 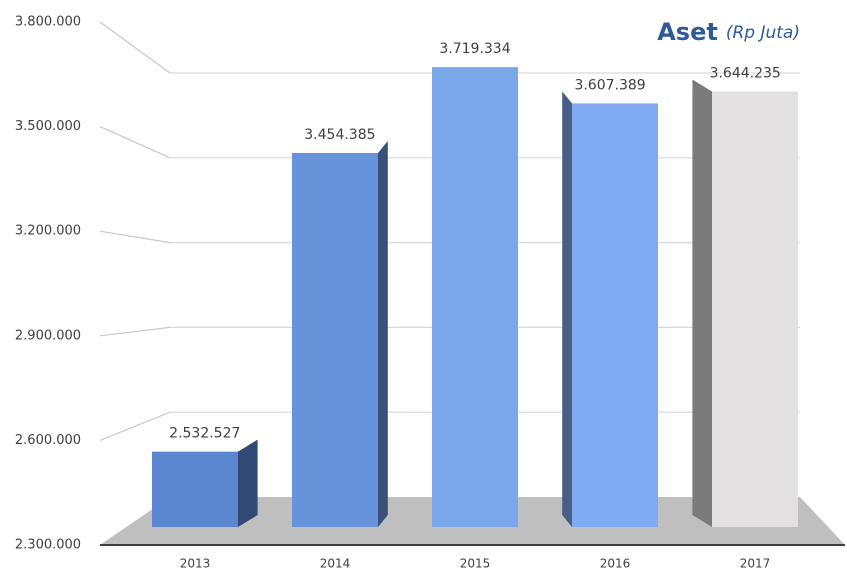 I want to click on chart-subtitle: (Rp Juta), so click(x=763, y=33).